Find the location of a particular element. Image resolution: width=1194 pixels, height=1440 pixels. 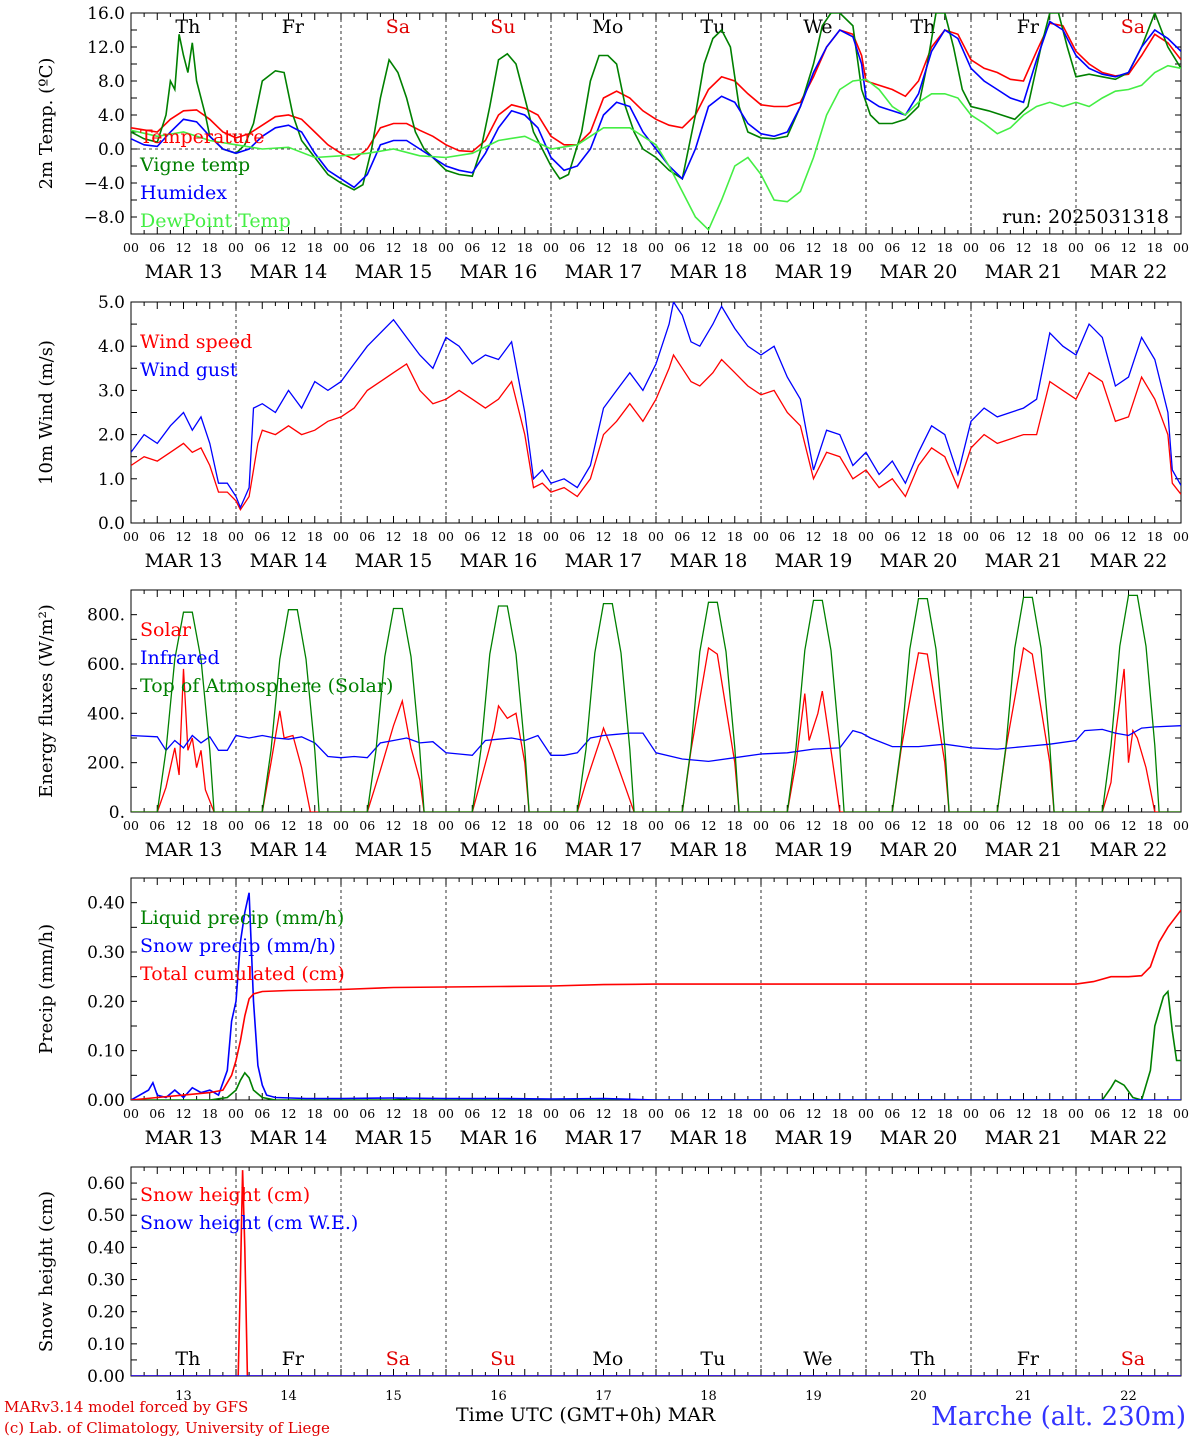

series-line-humidex is located at coordinates (656, 104).